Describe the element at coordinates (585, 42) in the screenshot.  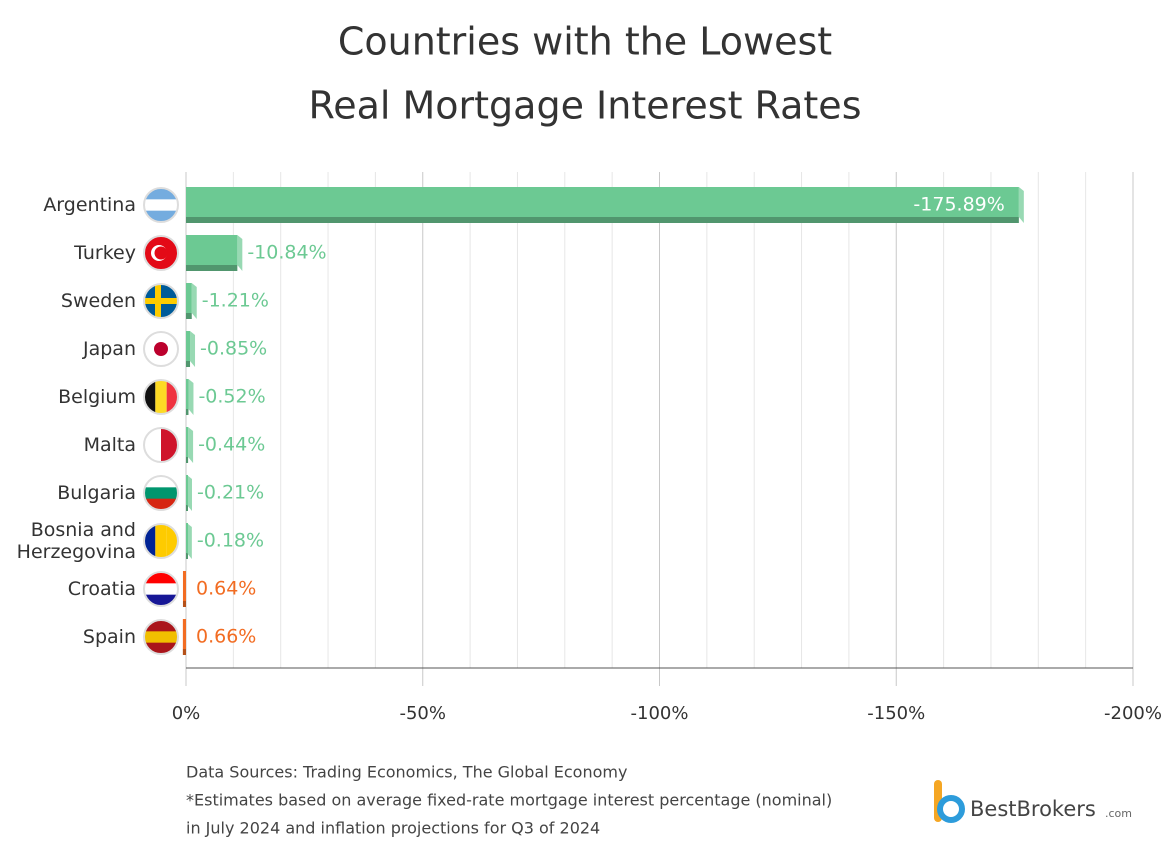
I see `chart-title: Countries with the Lowest` at that location.